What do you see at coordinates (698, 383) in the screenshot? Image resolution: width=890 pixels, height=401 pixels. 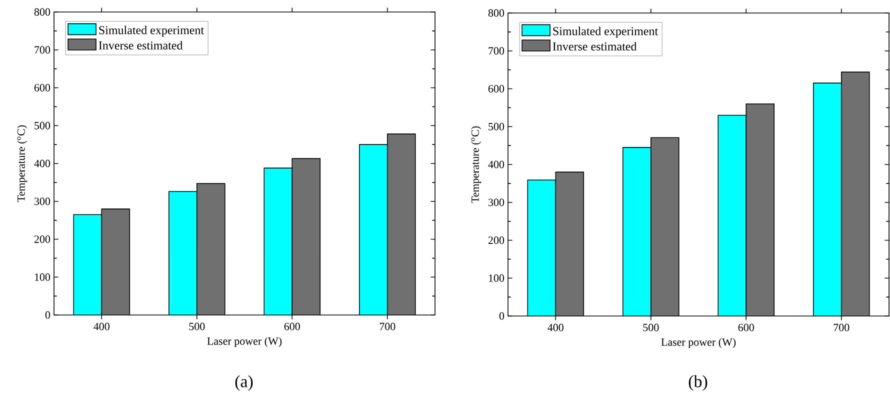 I see `text: (b)` at bounding box center [698, 383].